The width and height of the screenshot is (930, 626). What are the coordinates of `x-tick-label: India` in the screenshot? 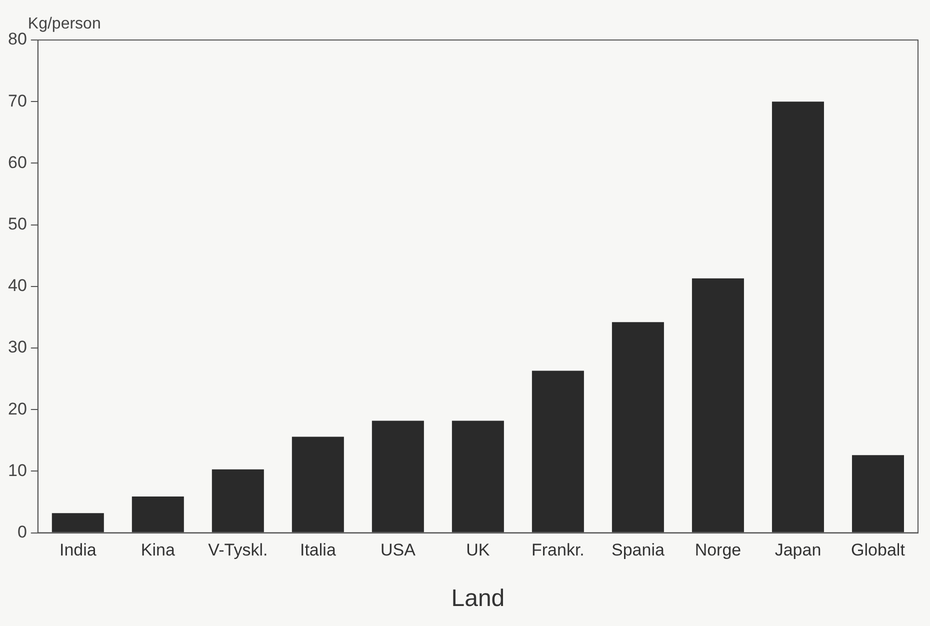 It's located at (78, 550).